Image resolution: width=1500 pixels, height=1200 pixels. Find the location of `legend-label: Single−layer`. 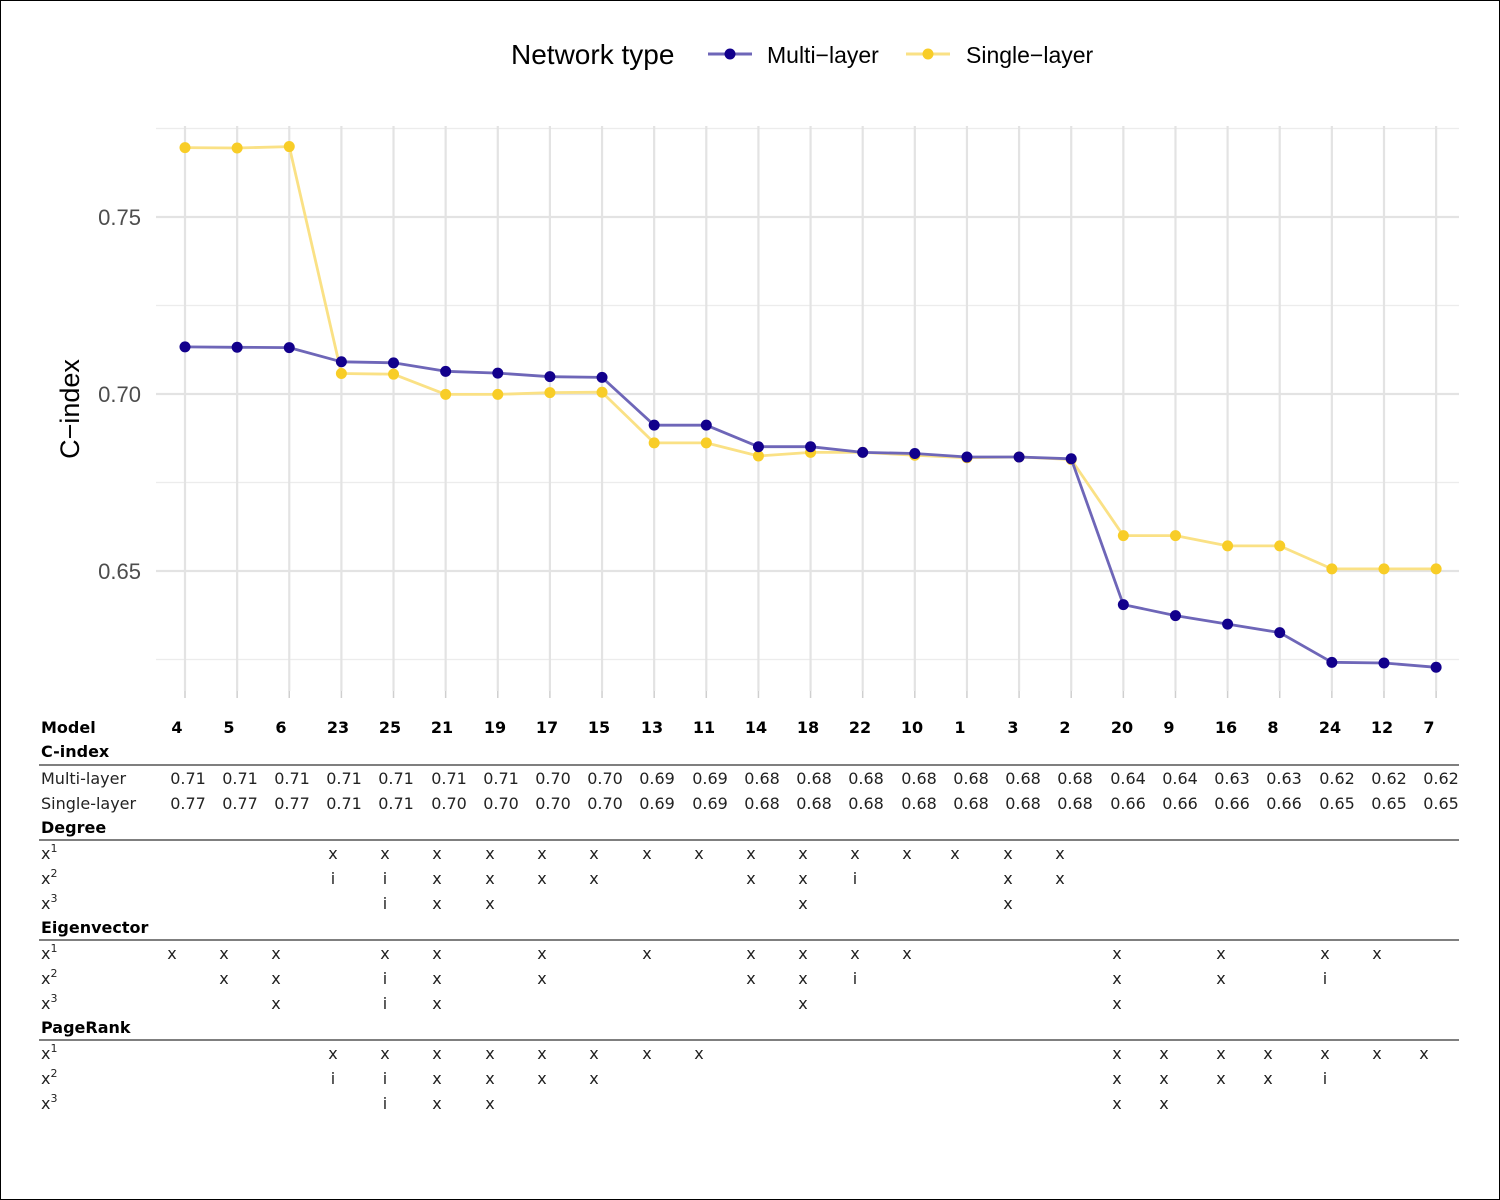

legend-label: Single−layer is located at coordinates (1030, 55).